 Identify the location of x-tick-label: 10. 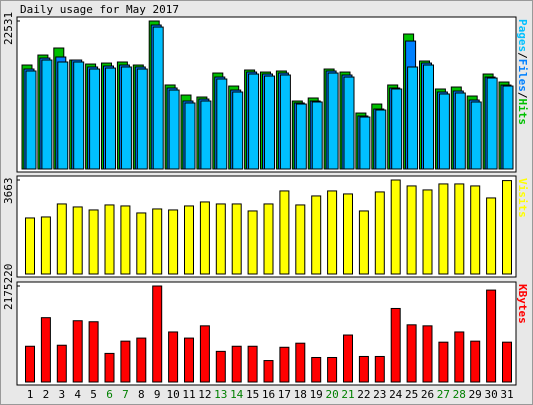
(172, 394).